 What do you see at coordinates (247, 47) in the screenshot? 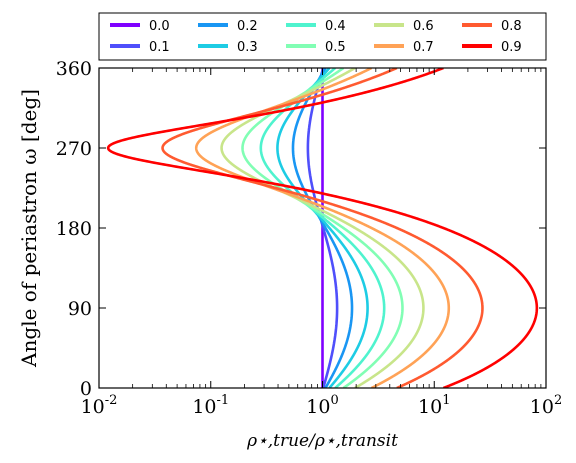
I see `legend-label: 0.3` at bounding box center [247, 47].